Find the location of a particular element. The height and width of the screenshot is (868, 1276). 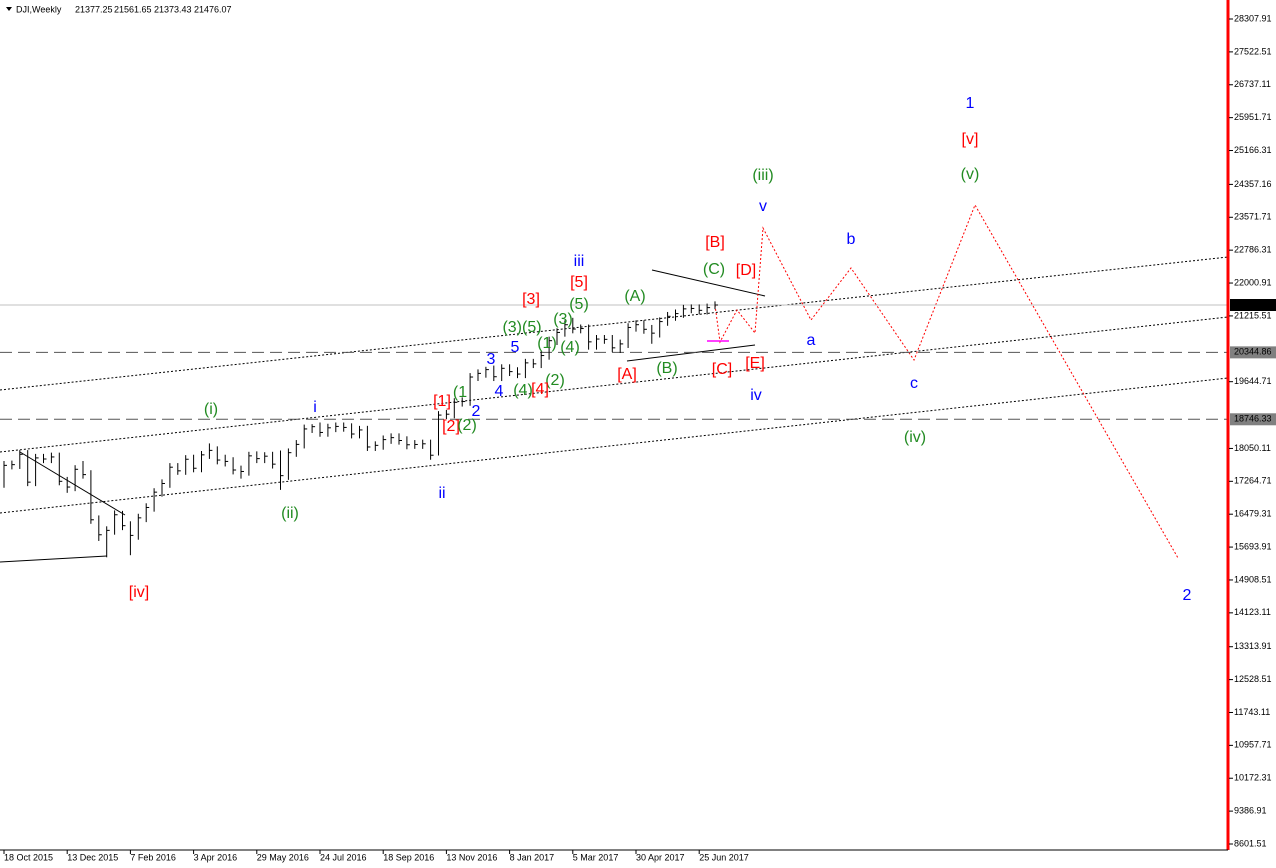

ohlc-low: 21373.43 is located at coordinates (173, 9).